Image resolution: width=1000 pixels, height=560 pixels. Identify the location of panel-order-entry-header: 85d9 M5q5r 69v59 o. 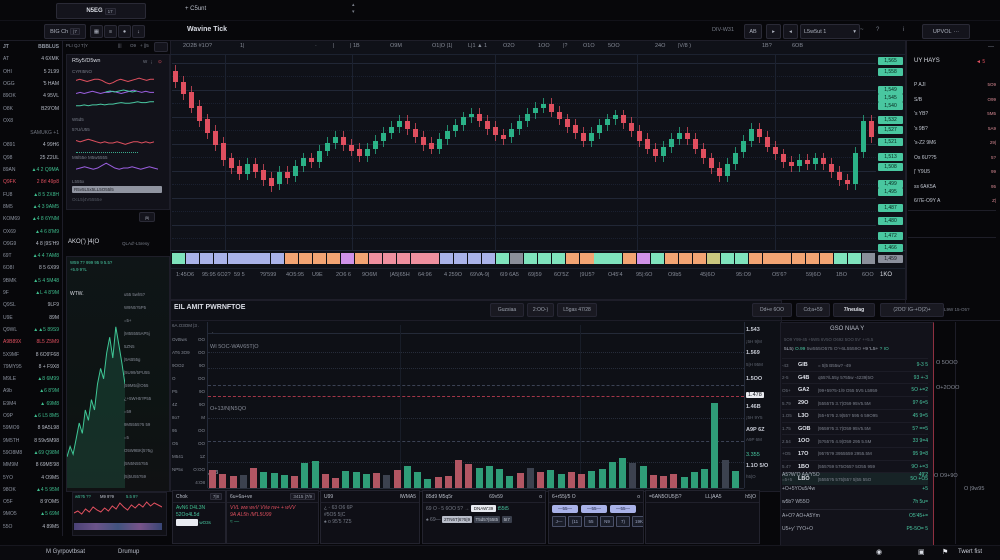
(484, 497).